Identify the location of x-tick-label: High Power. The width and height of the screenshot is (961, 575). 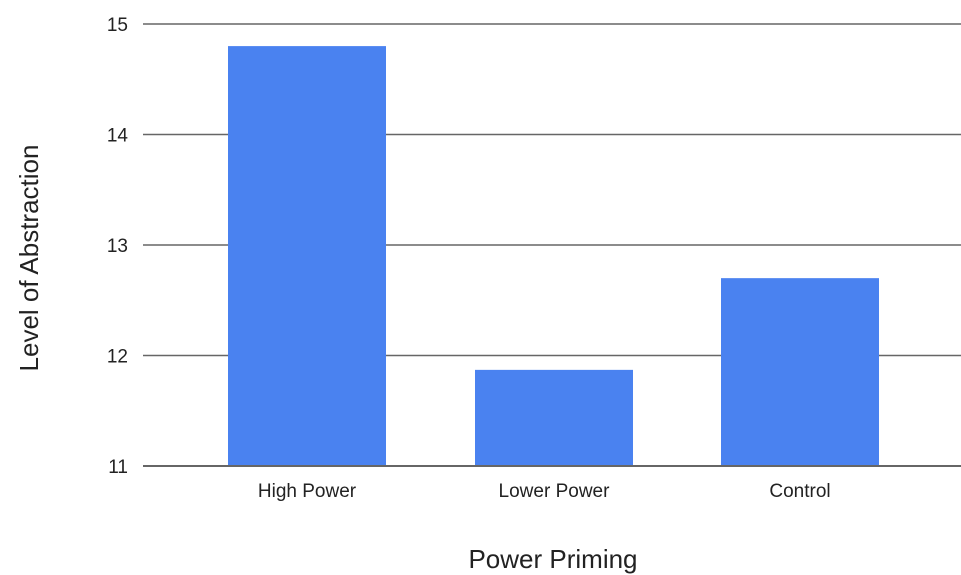
(307, 491).